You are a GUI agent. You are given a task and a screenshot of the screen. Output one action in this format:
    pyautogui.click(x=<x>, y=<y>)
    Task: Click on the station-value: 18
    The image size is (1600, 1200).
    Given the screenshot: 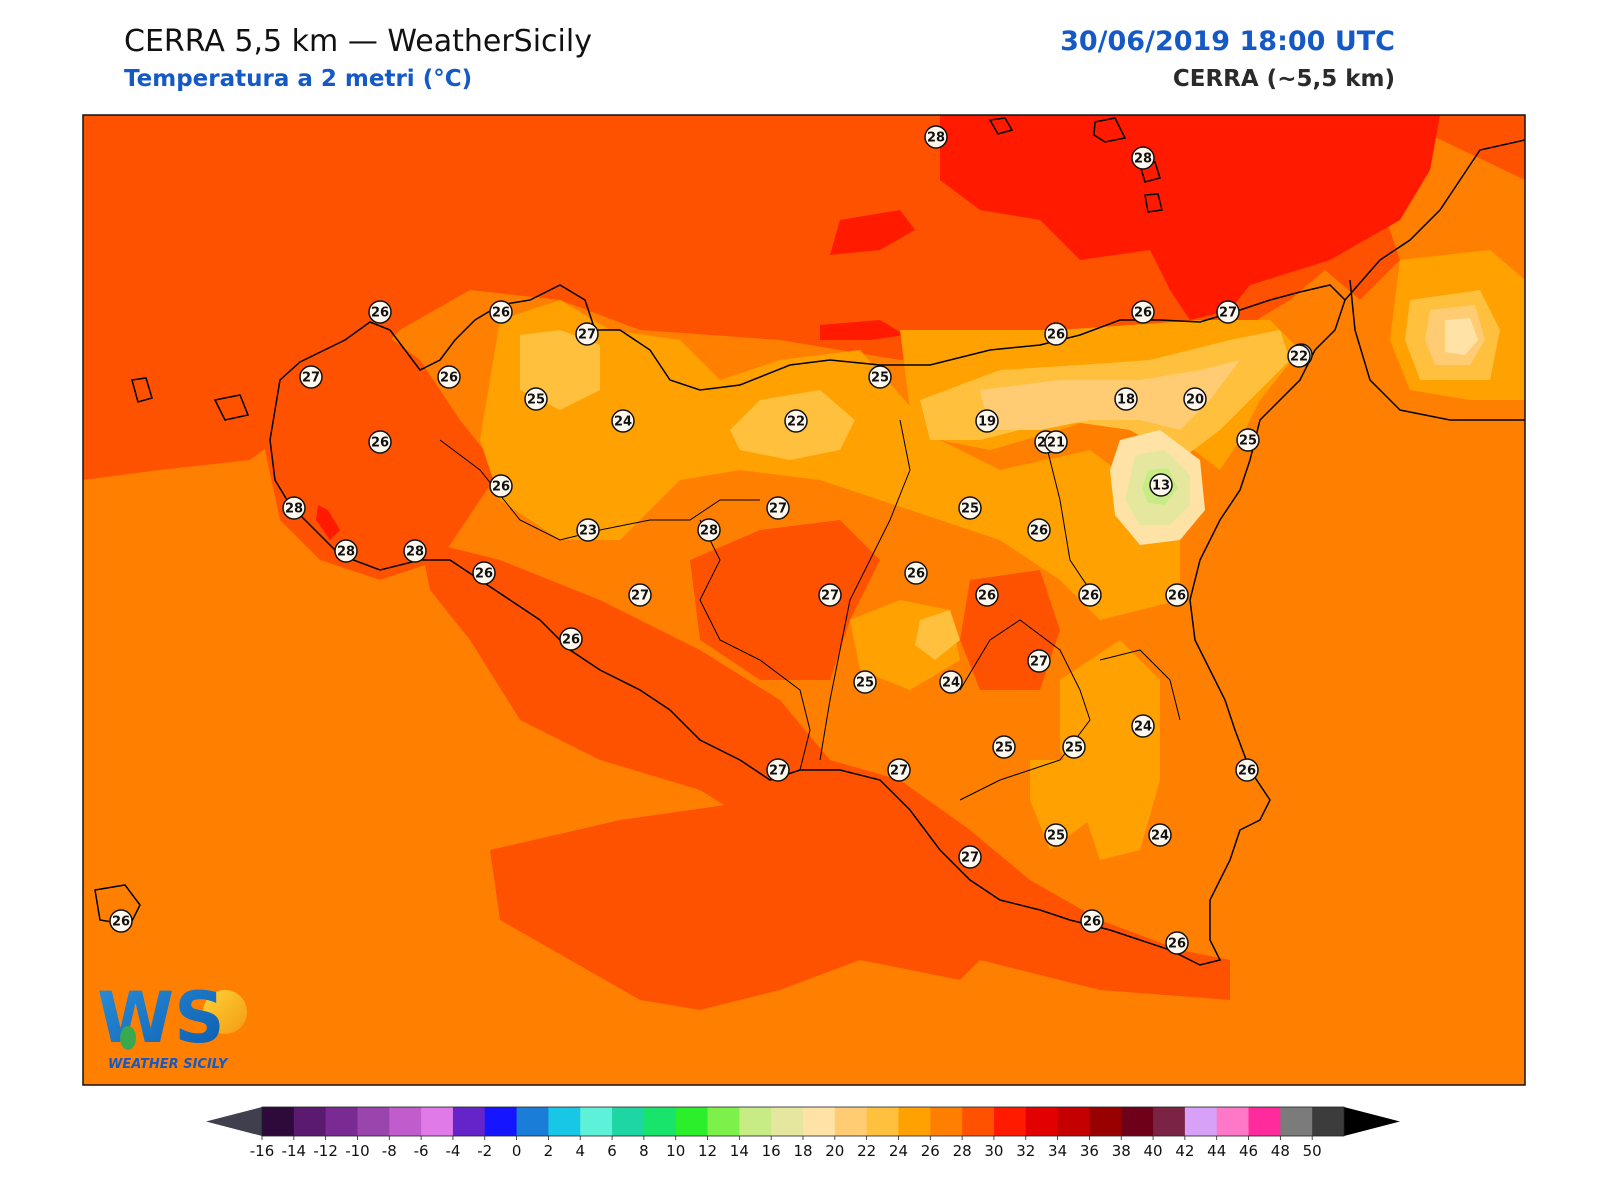 What is the action you would take?
    pyautogui.click(x=1126, y=400)
    